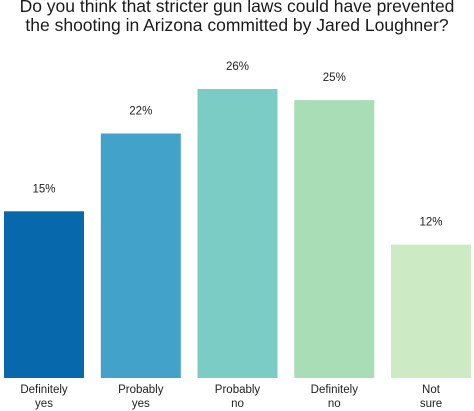 Image resolution: width=474 pixels, height=411 pixels. What do you see at coordinates (334, 404) in the screenshot?
I see `category-label-3-line-1: no` at bounding box center [334, 404].